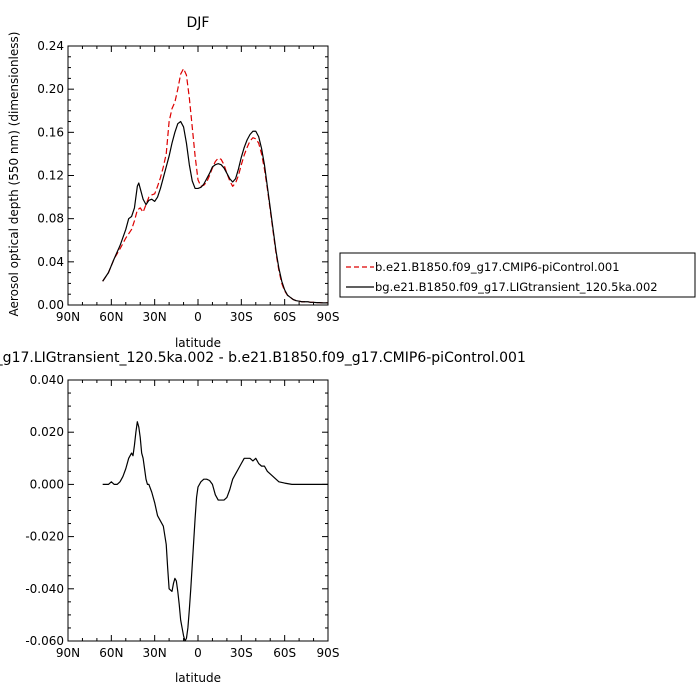 This screenshot has height=700, width=700. I want to click on y-tick-label: -0.060, so click(44, 641).